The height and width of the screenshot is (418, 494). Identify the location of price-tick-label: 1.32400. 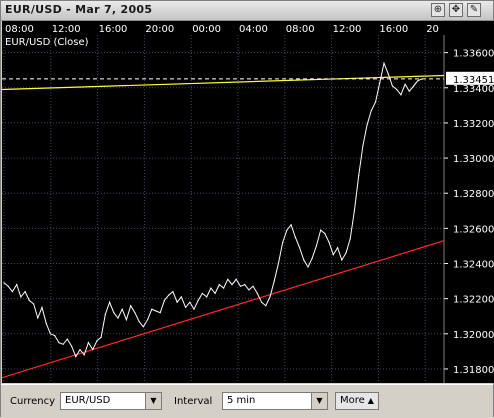
(473, 265).